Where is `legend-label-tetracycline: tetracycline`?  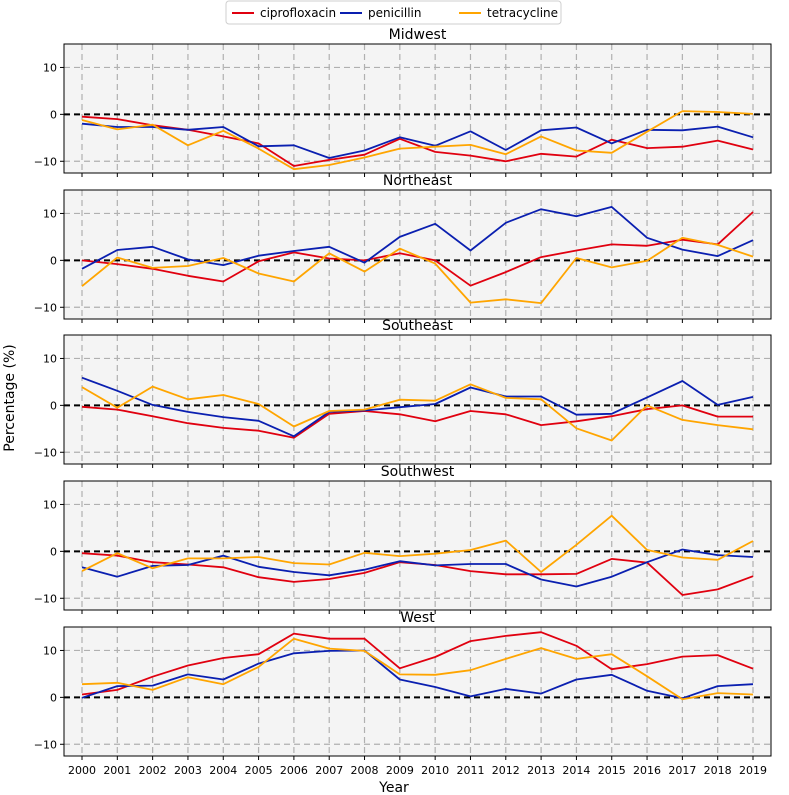 legend-label-tetracycline: tetracycline is located at coordinates (522, 13).